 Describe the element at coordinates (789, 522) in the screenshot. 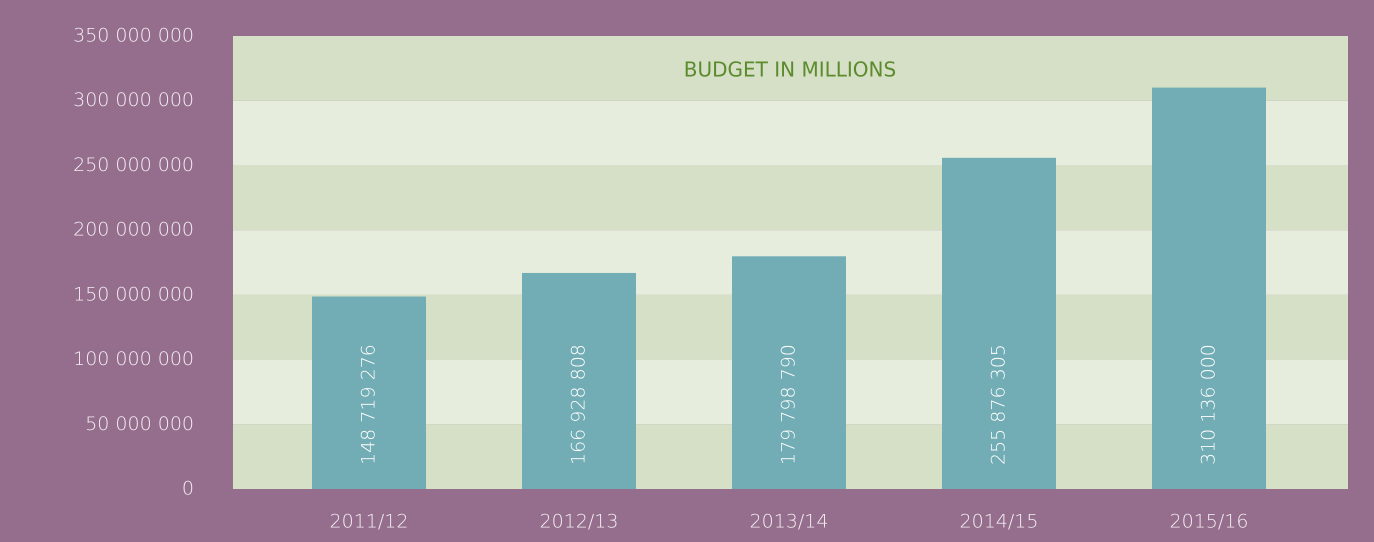

I see `x-tick-label: 2013/14` at that location.